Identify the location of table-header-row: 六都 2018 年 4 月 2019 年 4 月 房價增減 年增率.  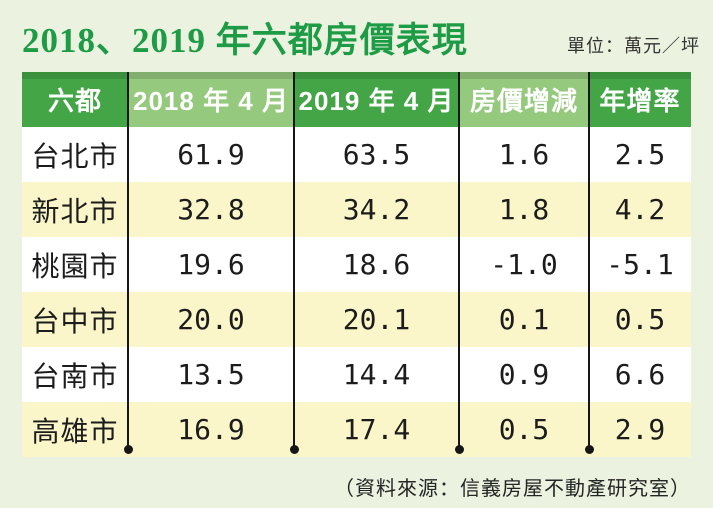
(356, 99).